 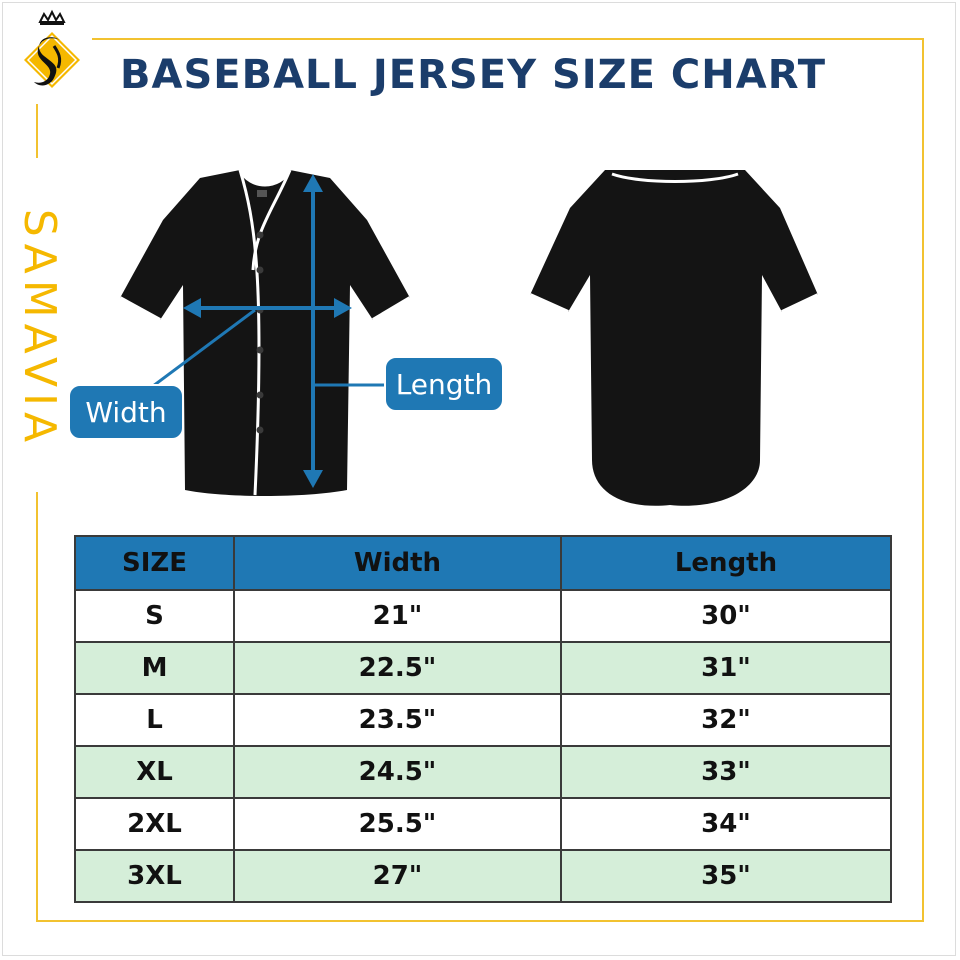 What do you see at coordinates (726, 668) in the screenshot?
I see `length-cell: 31"` at bounding box center [726, 668].